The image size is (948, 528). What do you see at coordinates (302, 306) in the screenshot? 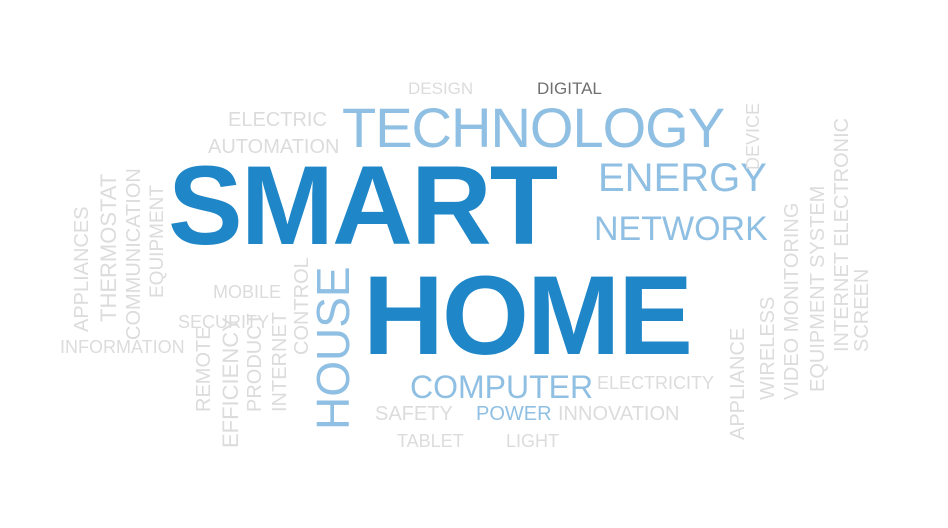
I see `word-control: CONTROL` at bounding box center [302, 306].